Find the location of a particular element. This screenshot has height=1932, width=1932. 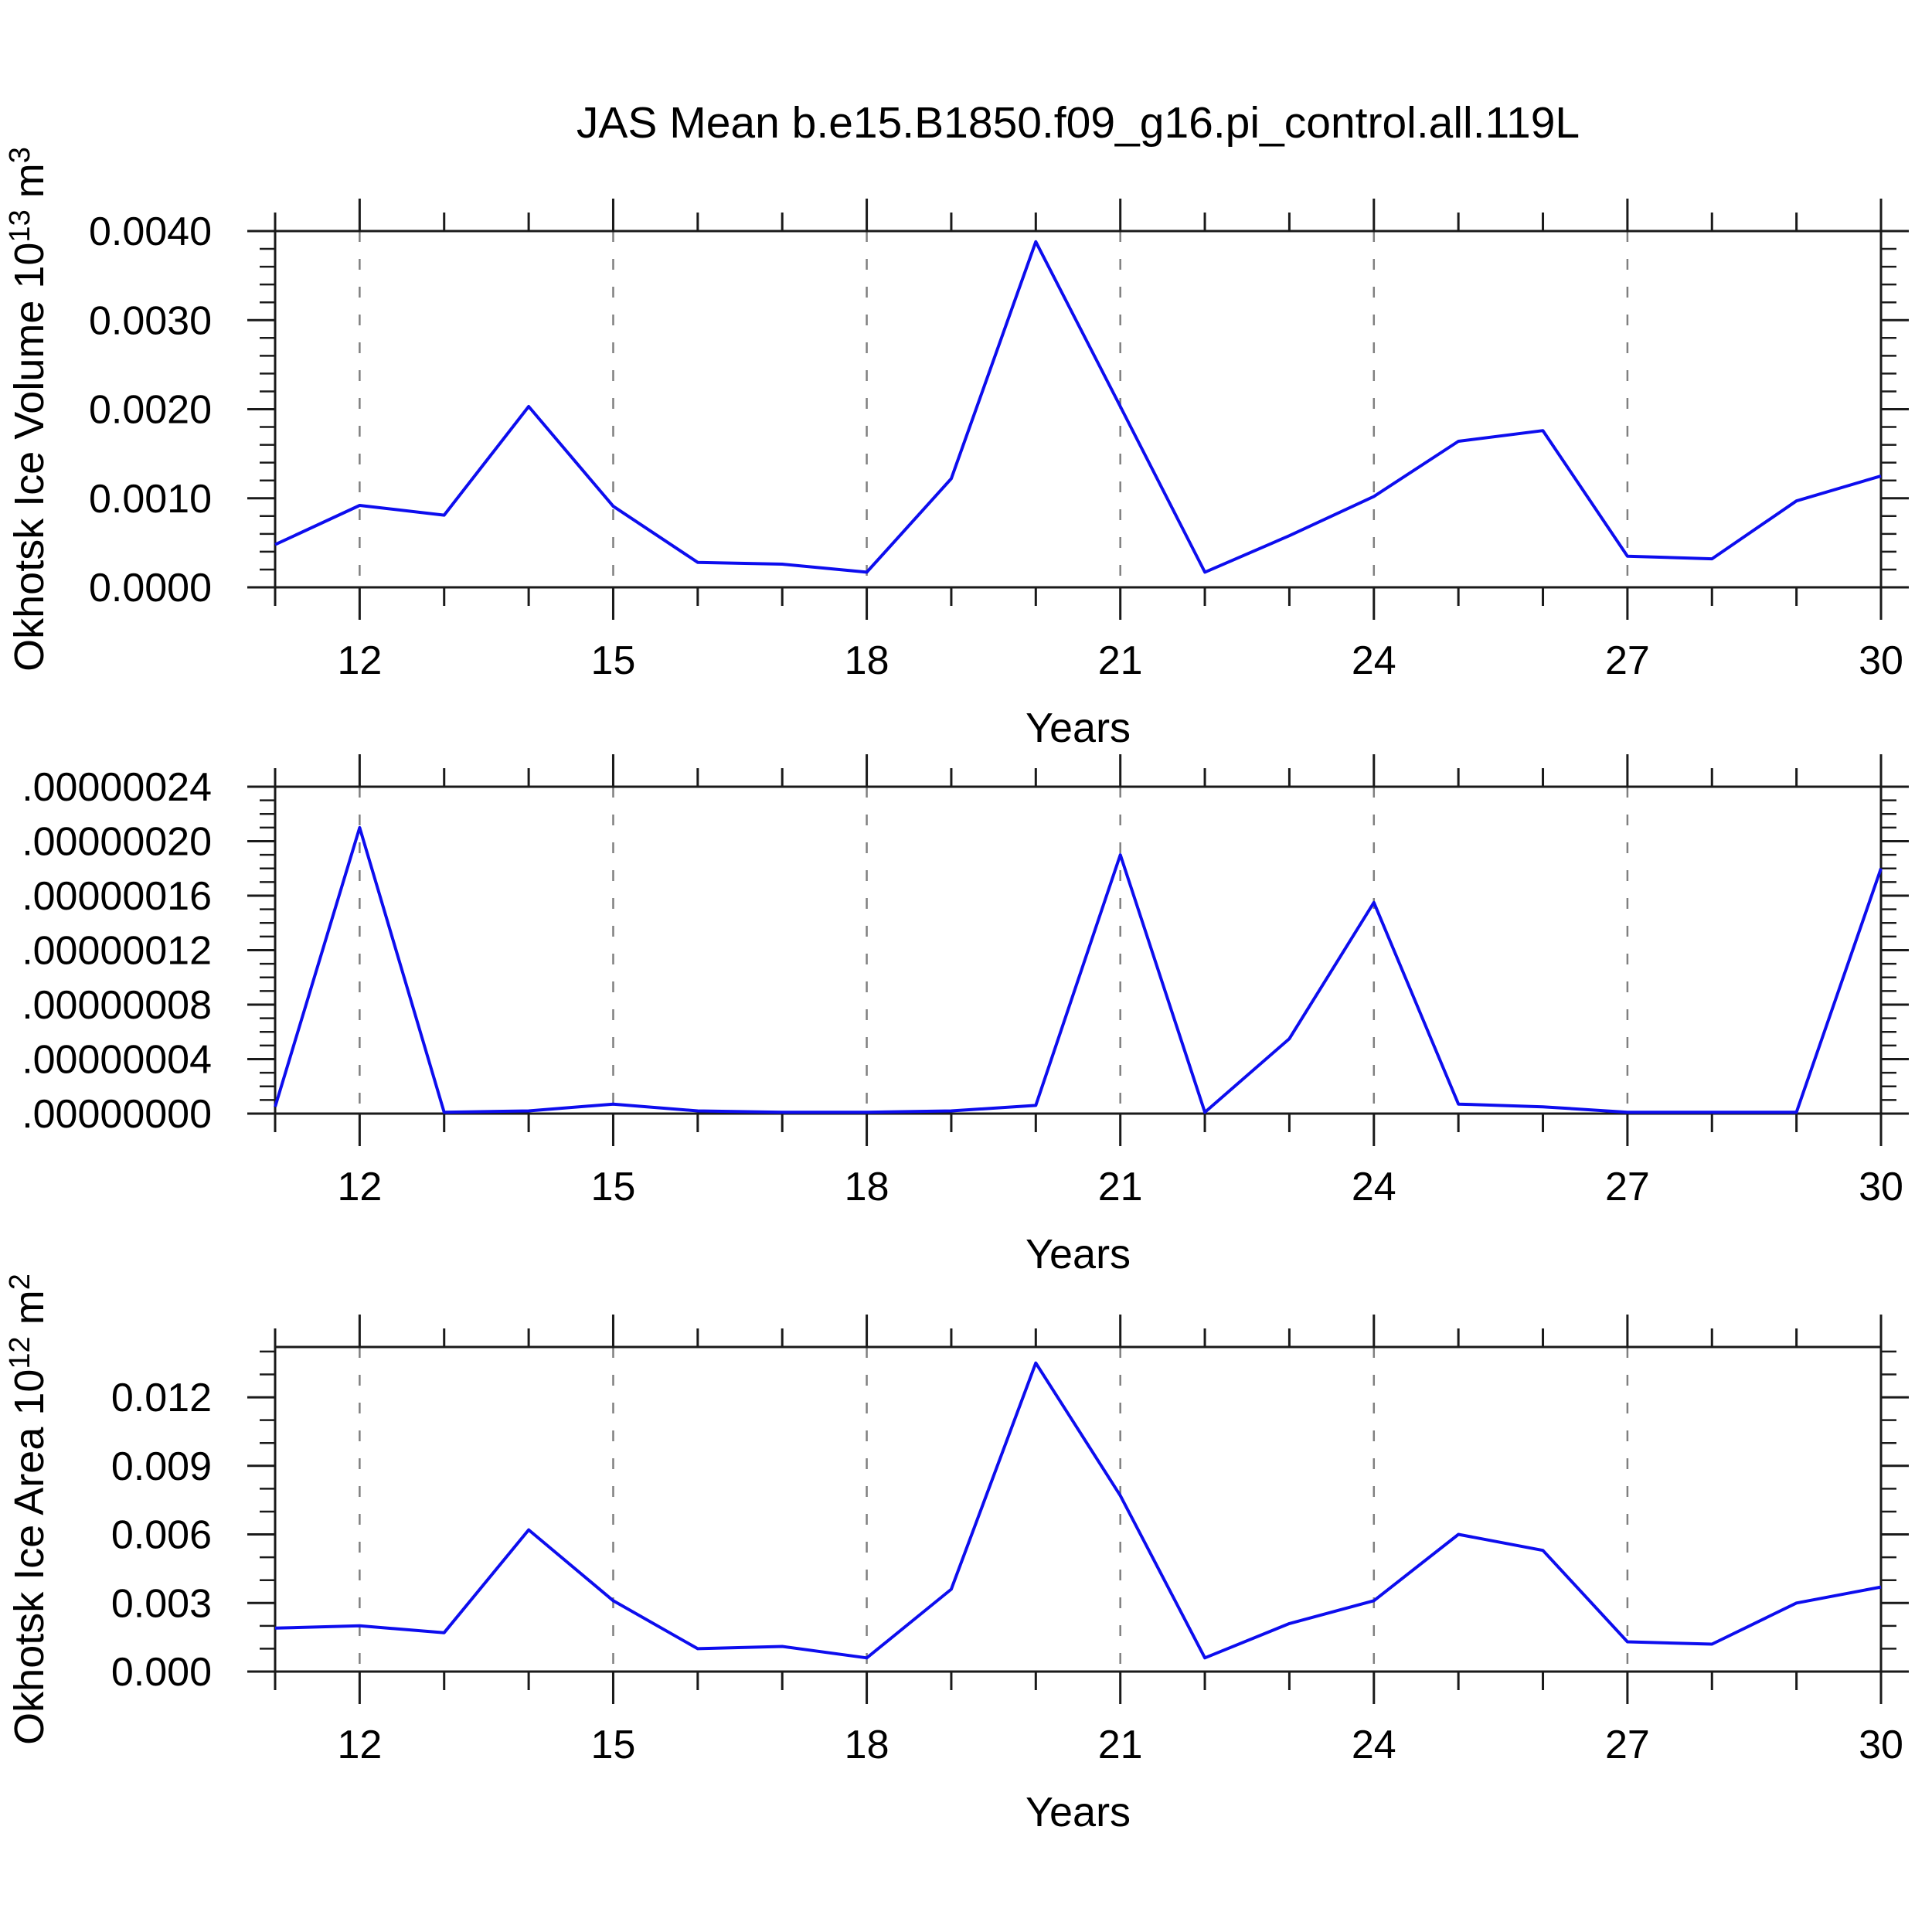

y-tick-label: 0.006 is located at coordinates (161, 1536).